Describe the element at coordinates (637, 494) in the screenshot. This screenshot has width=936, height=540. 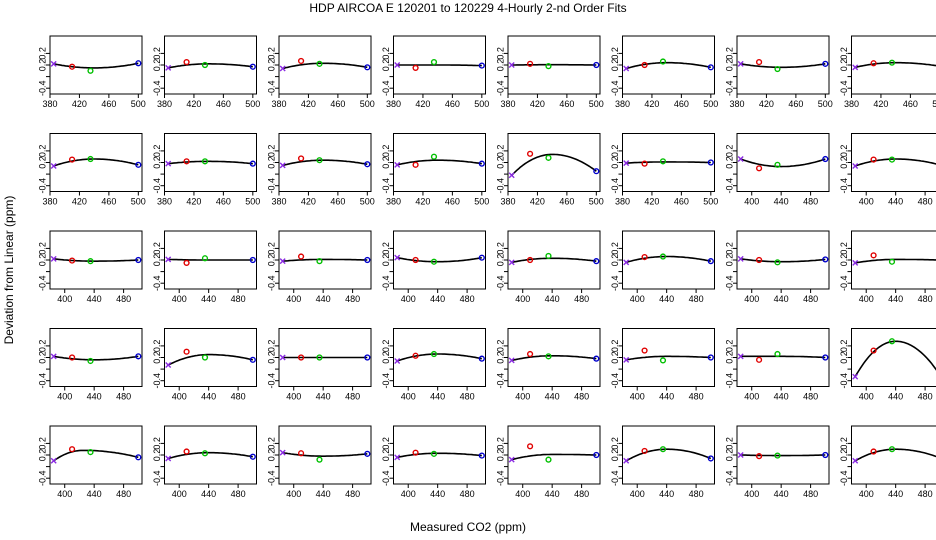
I see `x-tick-label: 400` at that location.